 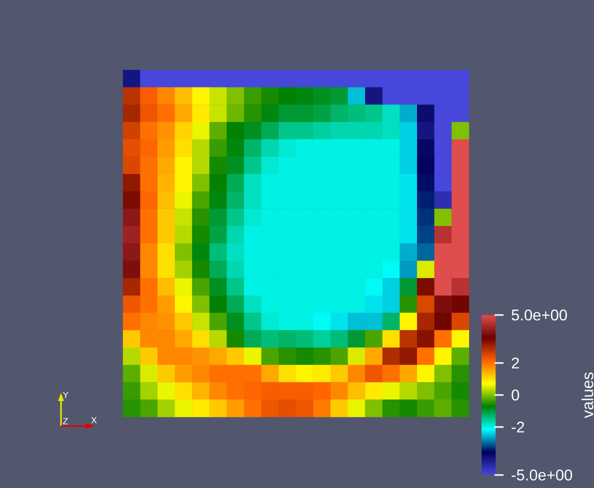 What do you see at coordinates (65, 395) in the screenshot?
I see `text: Y` at bounding box center [65, 395].